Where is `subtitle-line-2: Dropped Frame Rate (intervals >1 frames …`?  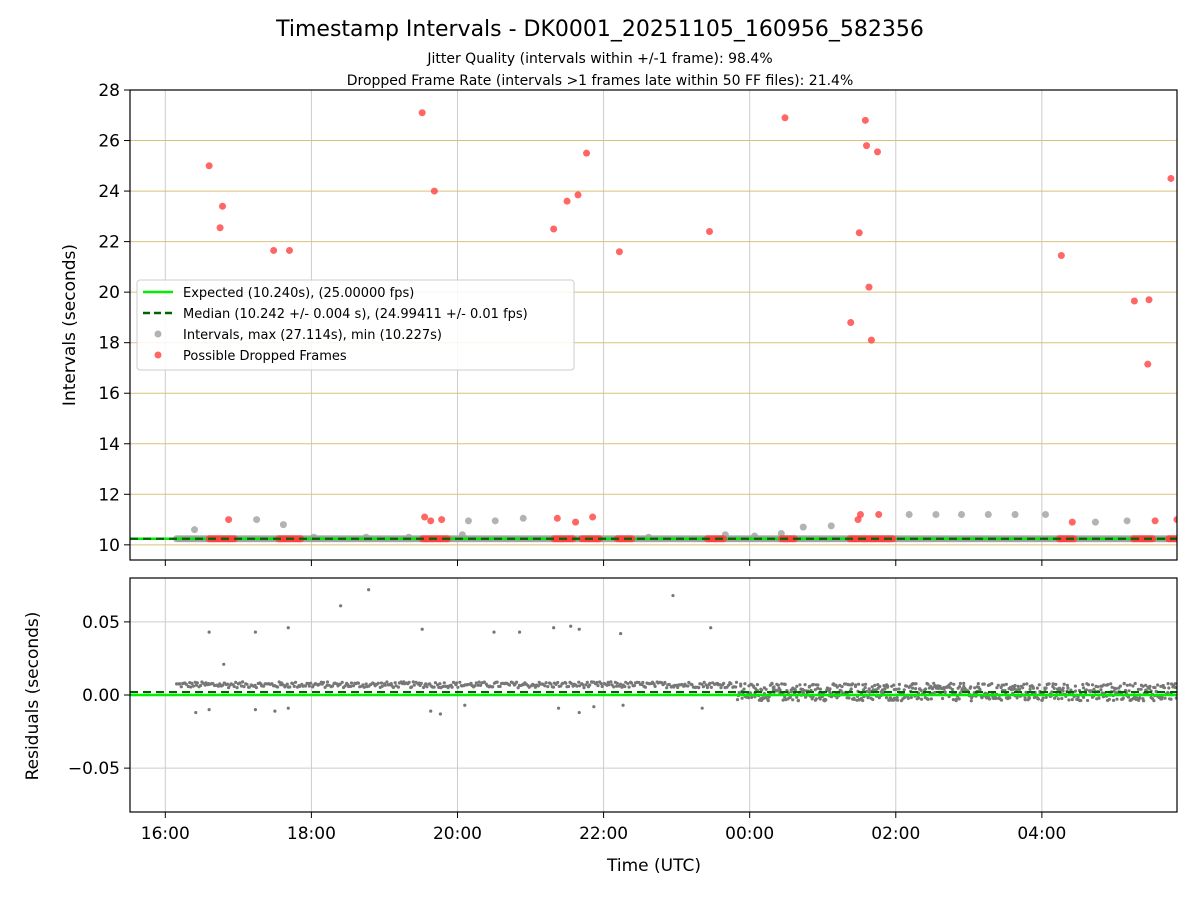 subtitle-line-2: Dropped Frame Rate (intervals >1 frames … is located at coordinates (600, 81).